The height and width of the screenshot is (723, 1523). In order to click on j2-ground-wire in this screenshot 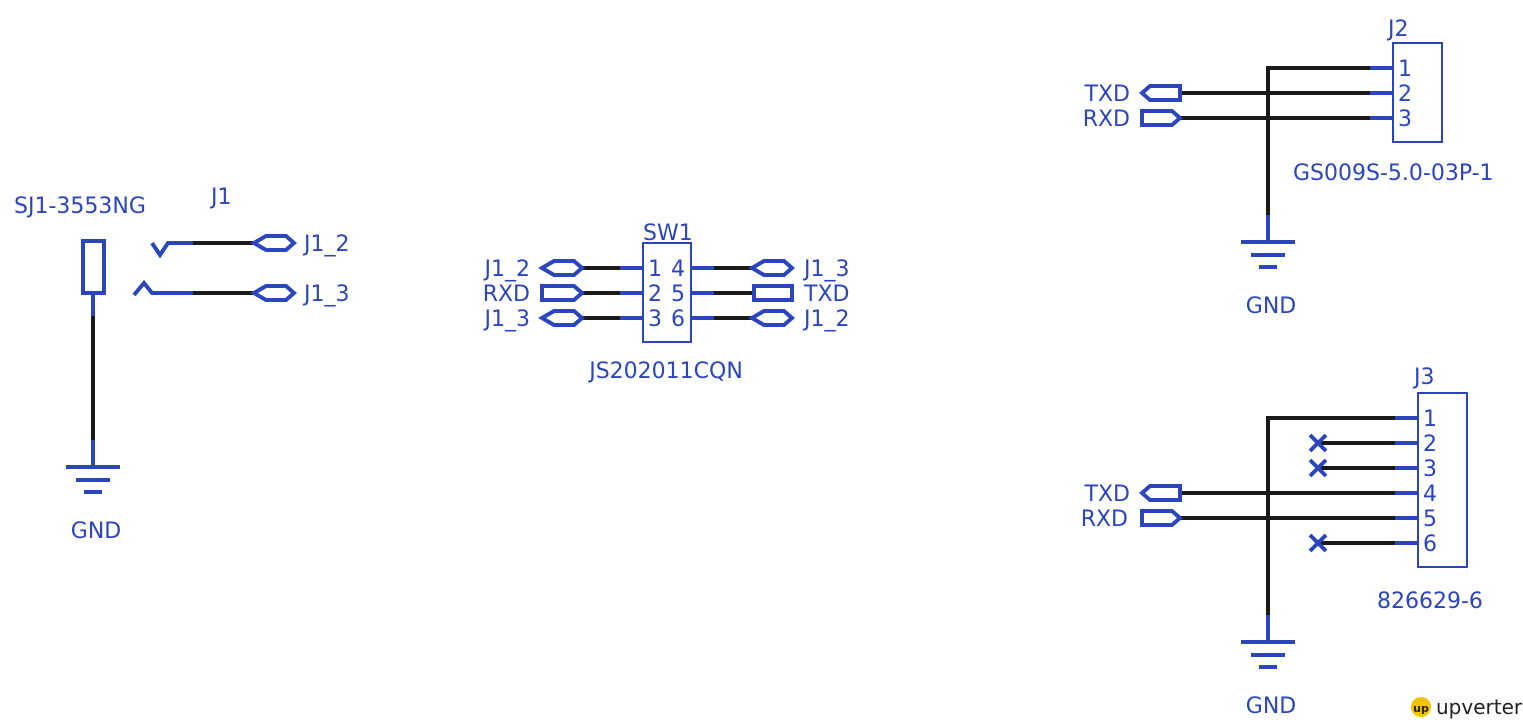, I will do `click(1318, 141)`.